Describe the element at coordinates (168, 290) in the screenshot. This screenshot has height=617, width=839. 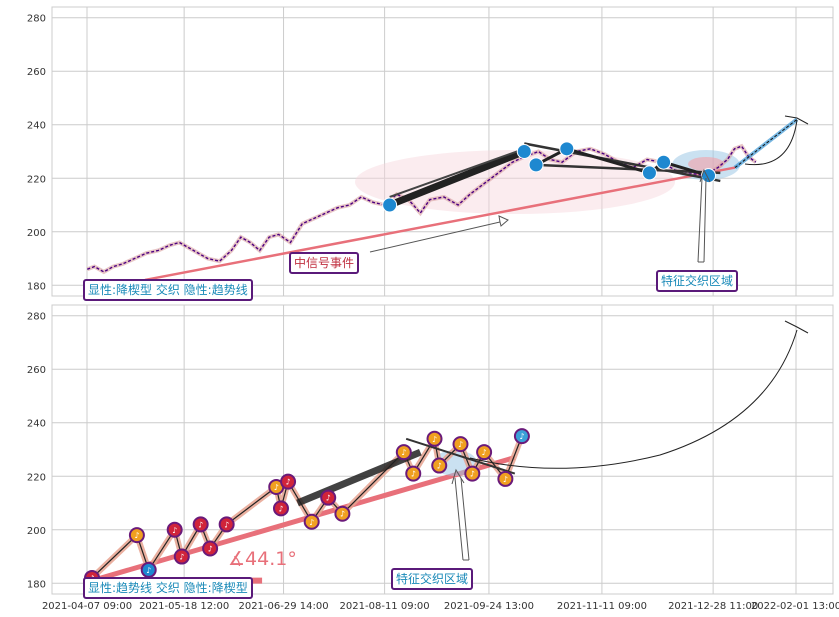
I see `pattern-label-top: 显性:降楔型 交织 隐性:趋势线` at that location.